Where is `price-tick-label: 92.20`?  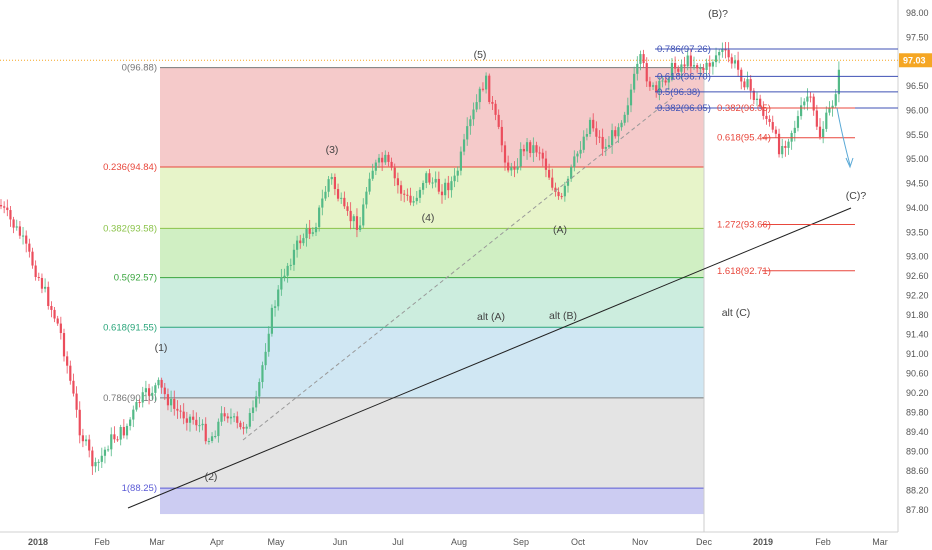
price-tick-label: 92.20 is located at coordinates (917, 296).